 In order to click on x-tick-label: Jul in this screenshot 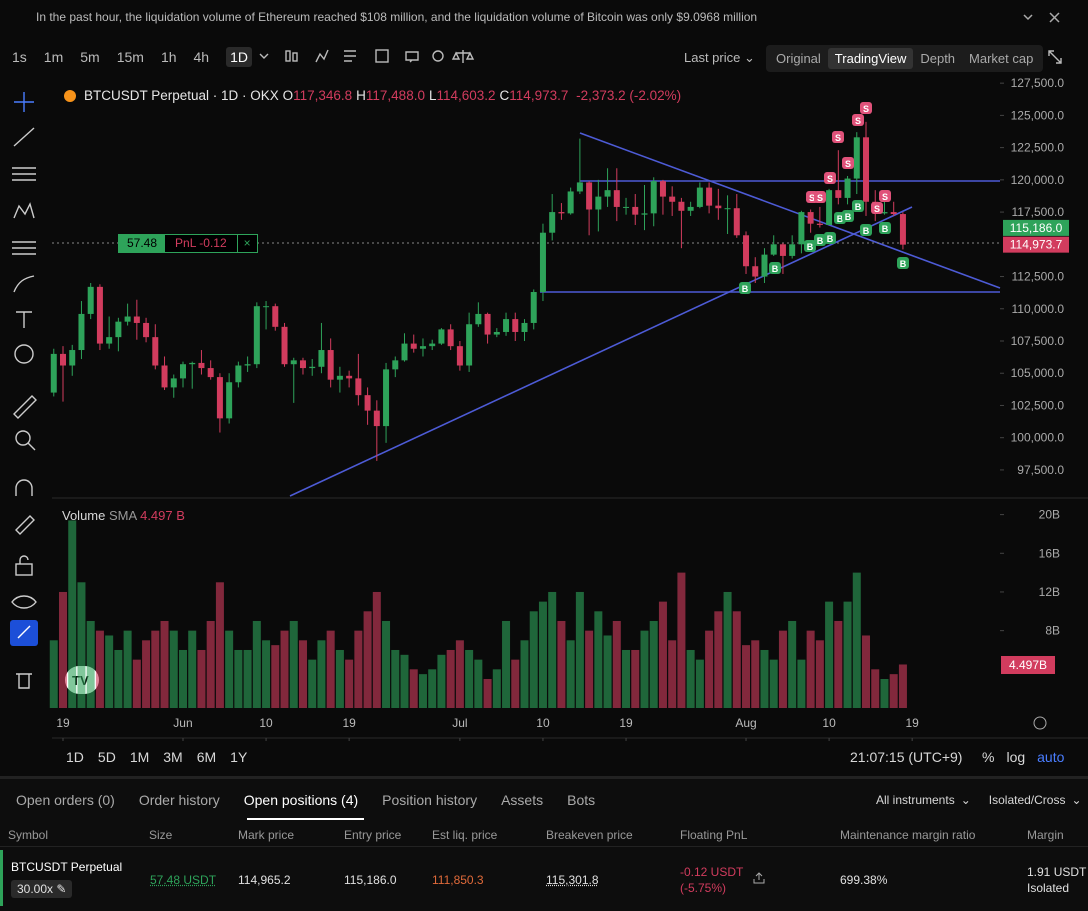, I will do `click(459, 723)`.